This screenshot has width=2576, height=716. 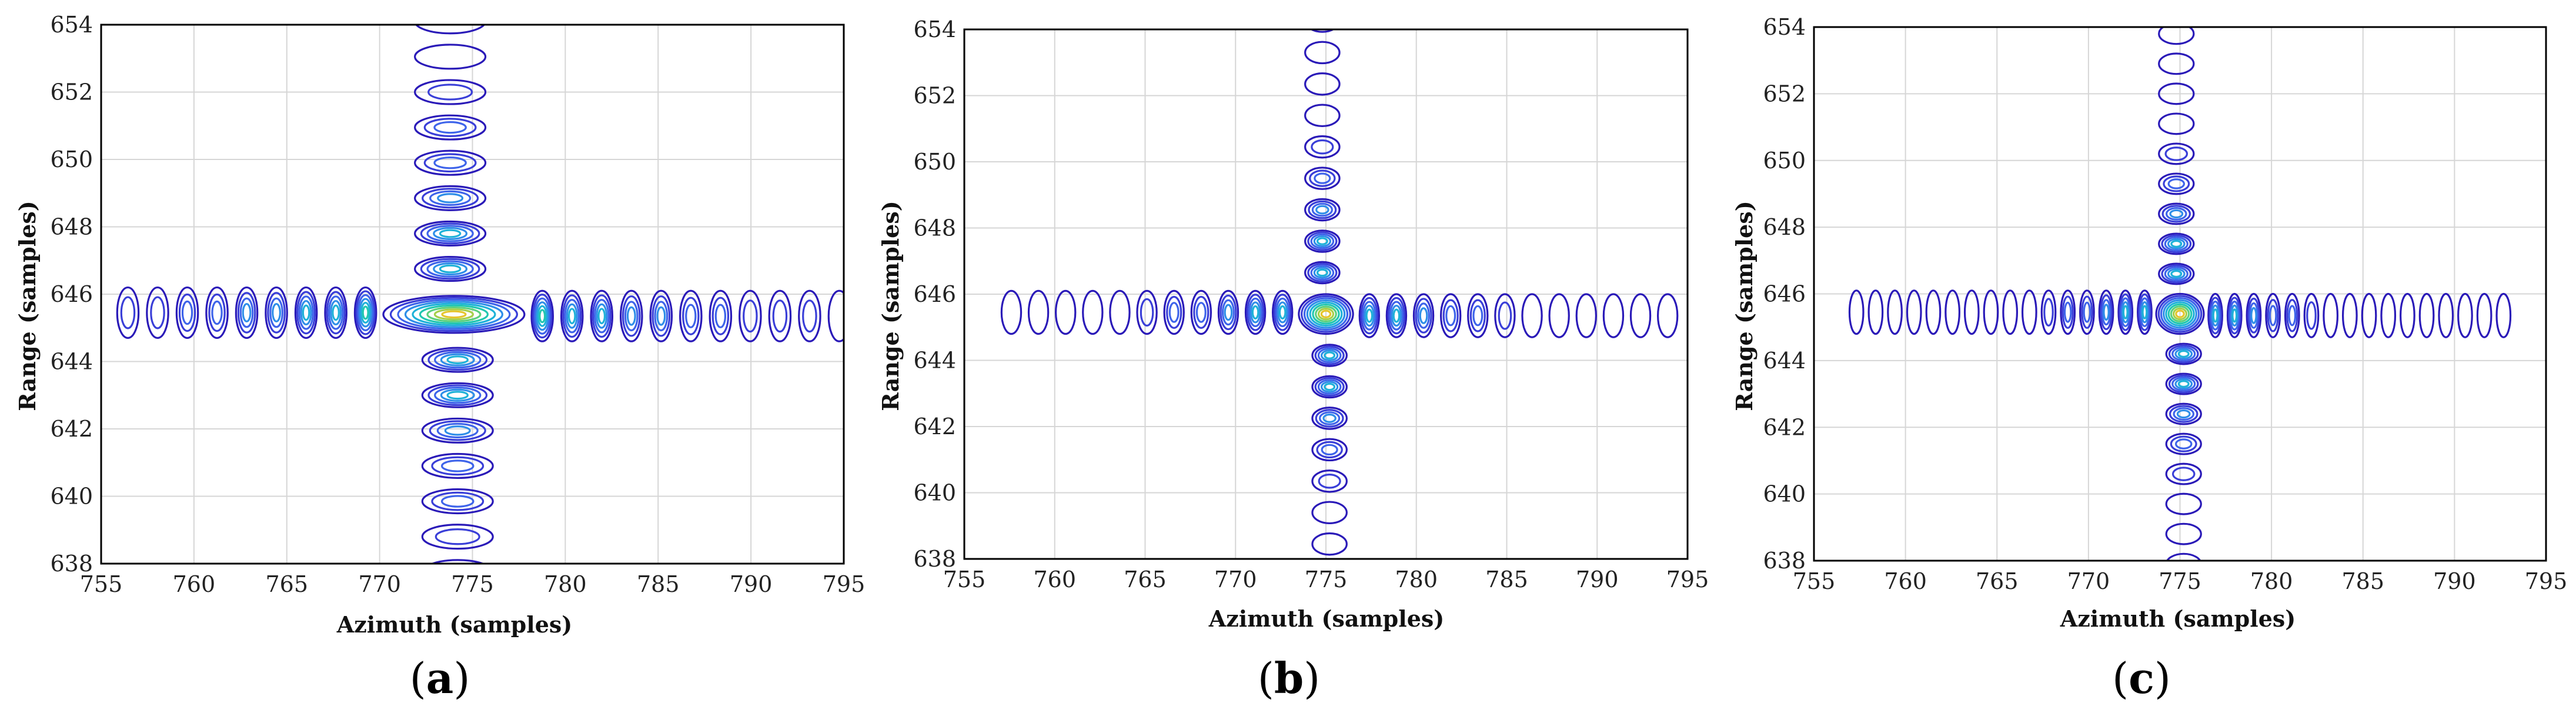 What do you see at coordinates (2271, 581) in the screenshot?
I see `x-tick-label: 780` at bounding box center [2271, 581].